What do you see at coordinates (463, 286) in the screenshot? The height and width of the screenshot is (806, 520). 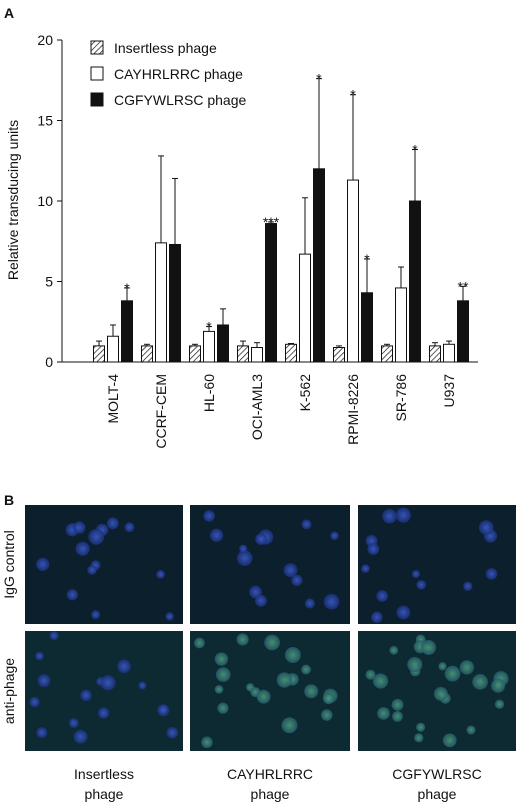 I see `significance: **` at bounding box center [463, 286].